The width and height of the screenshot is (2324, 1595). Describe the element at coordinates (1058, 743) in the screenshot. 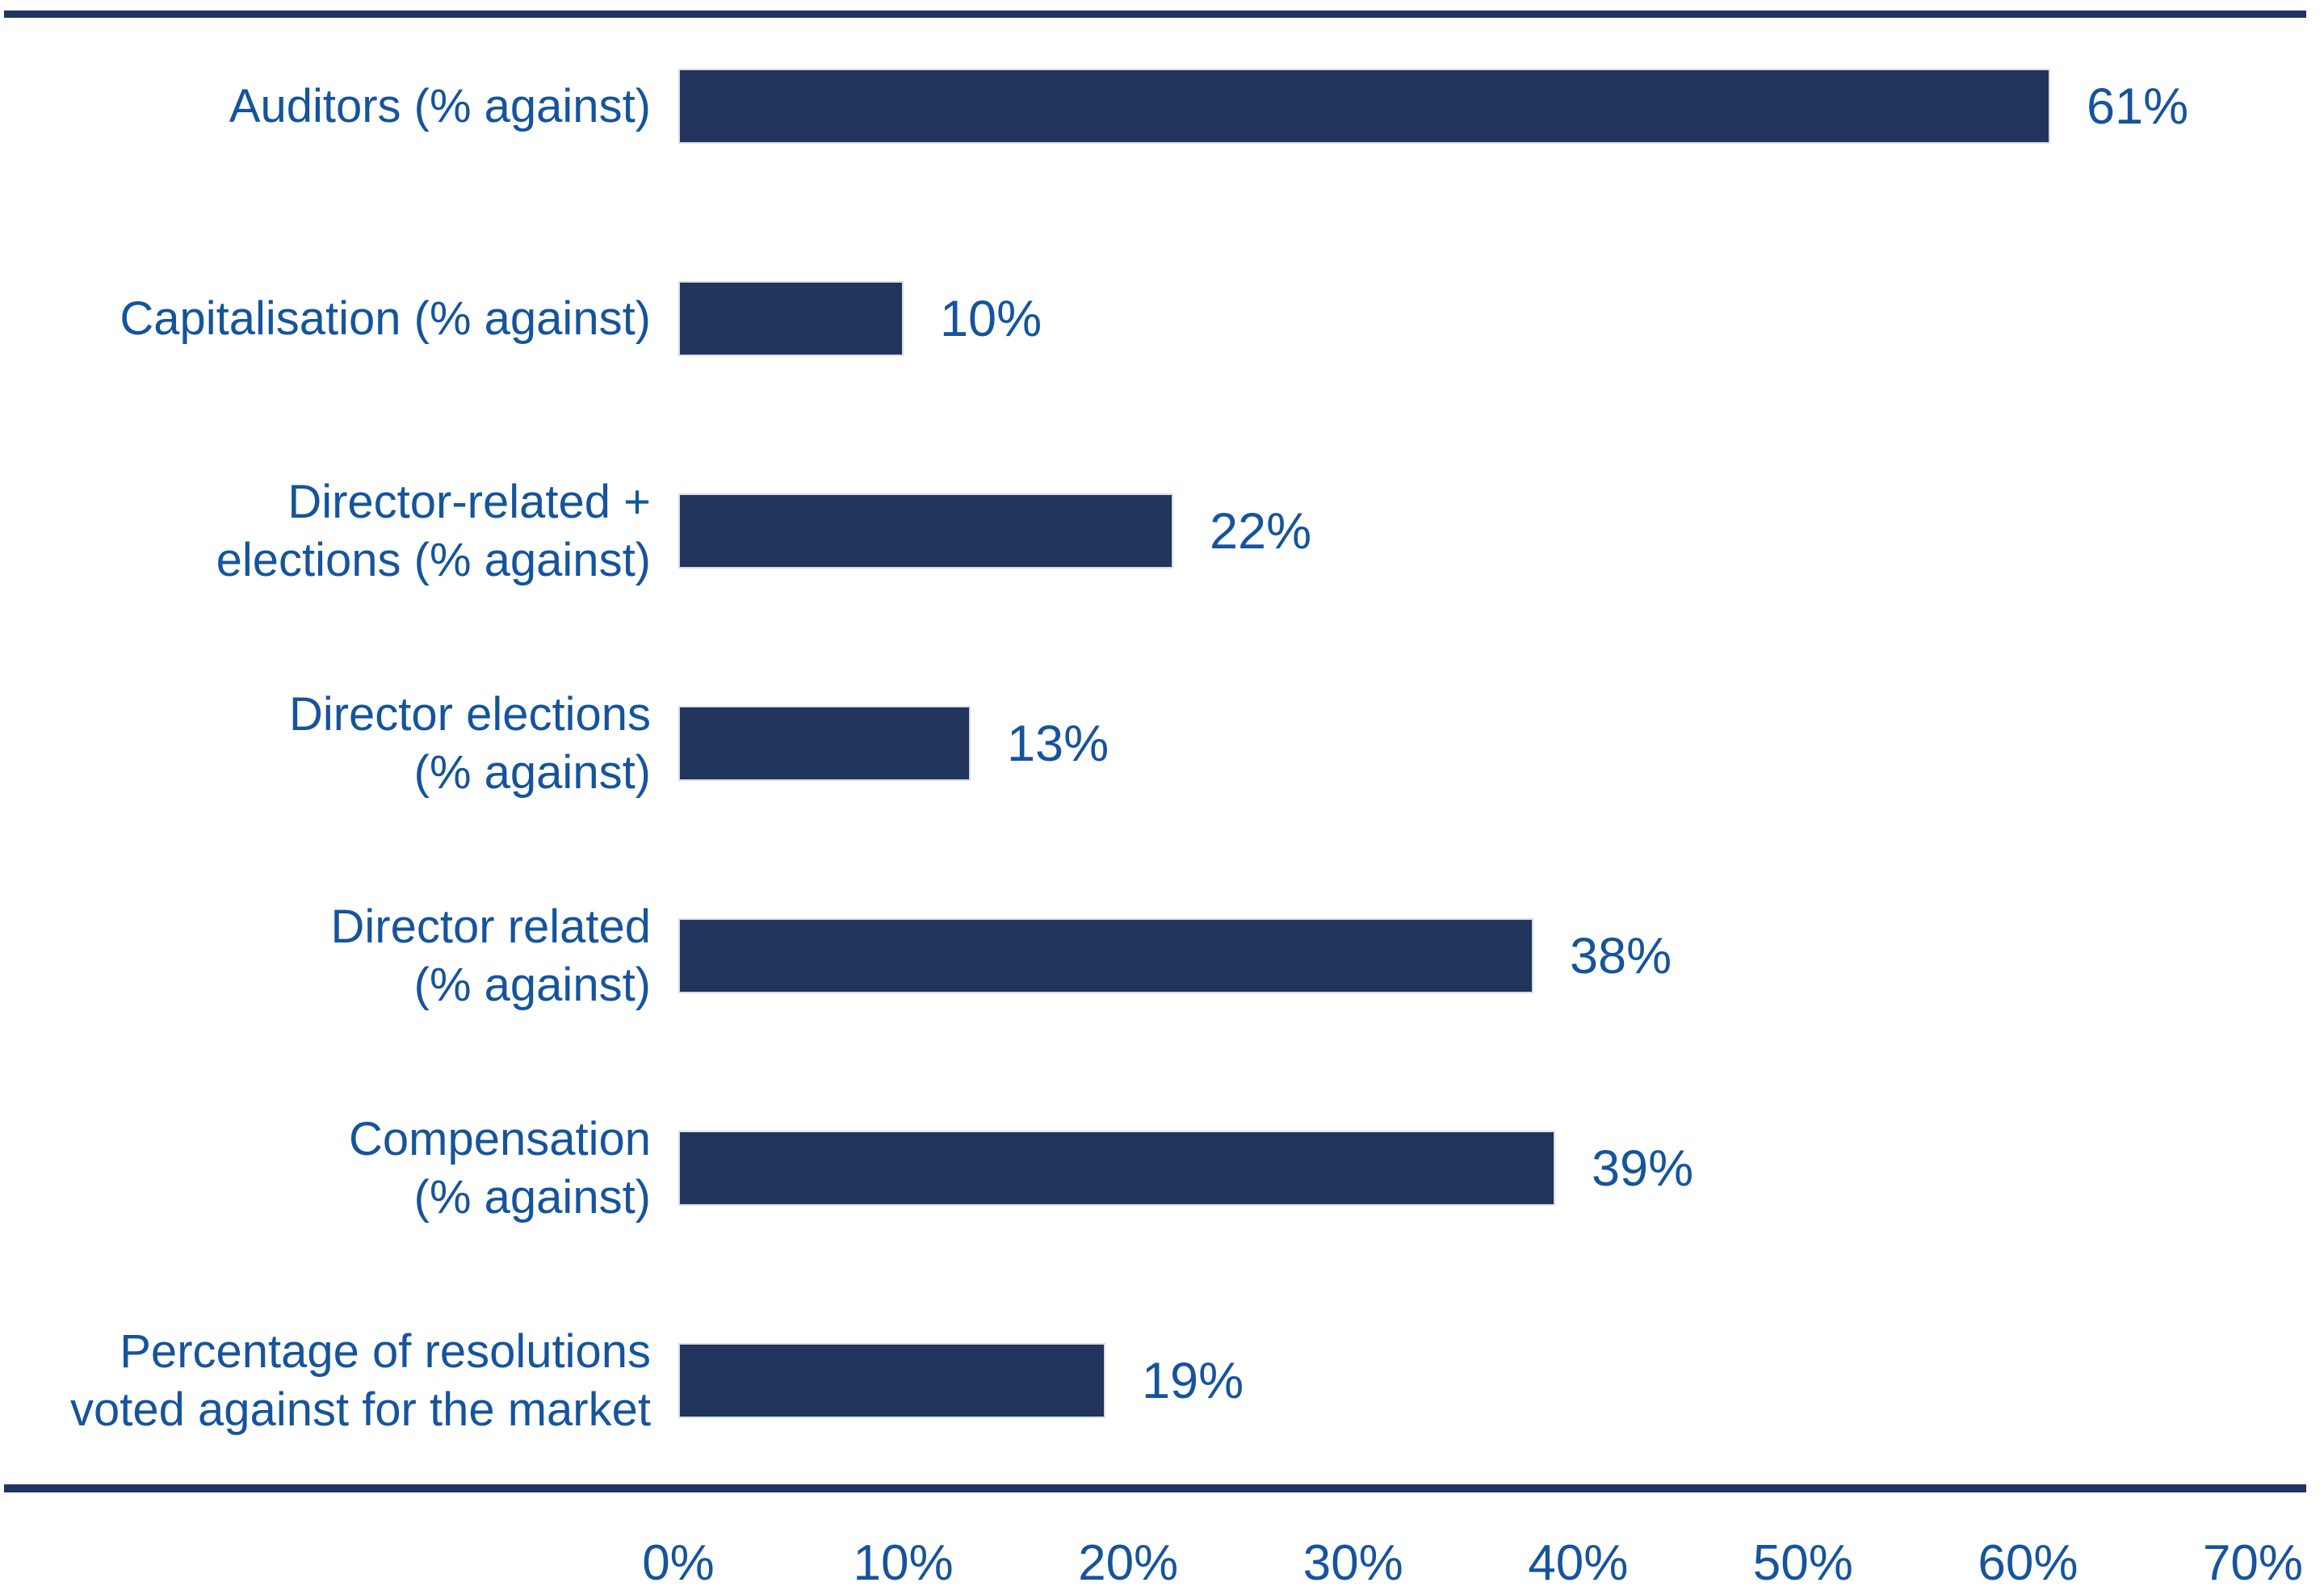

I see `value-label: 13%` at that location.